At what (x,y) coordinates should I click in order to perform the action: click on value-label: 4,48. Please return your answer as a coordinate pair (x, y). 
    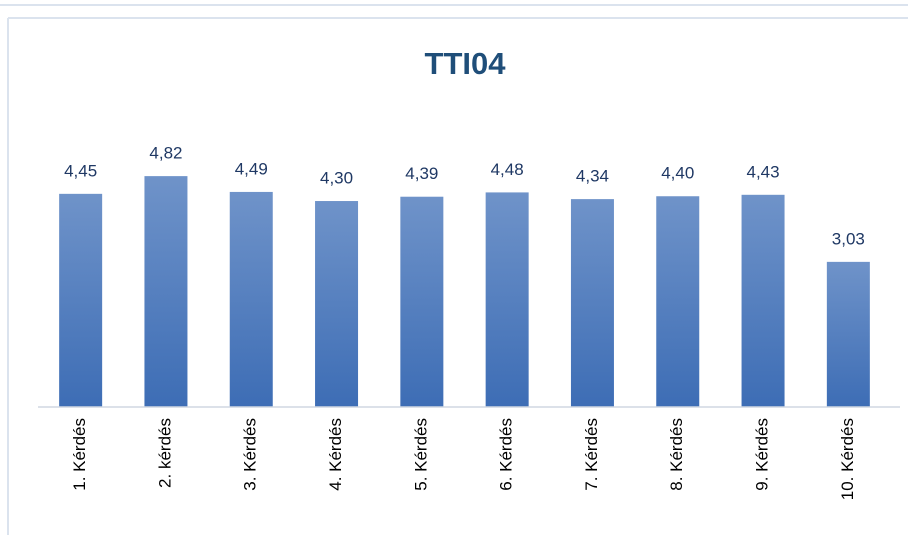
    Looking at the image, I should click on (507, 169).